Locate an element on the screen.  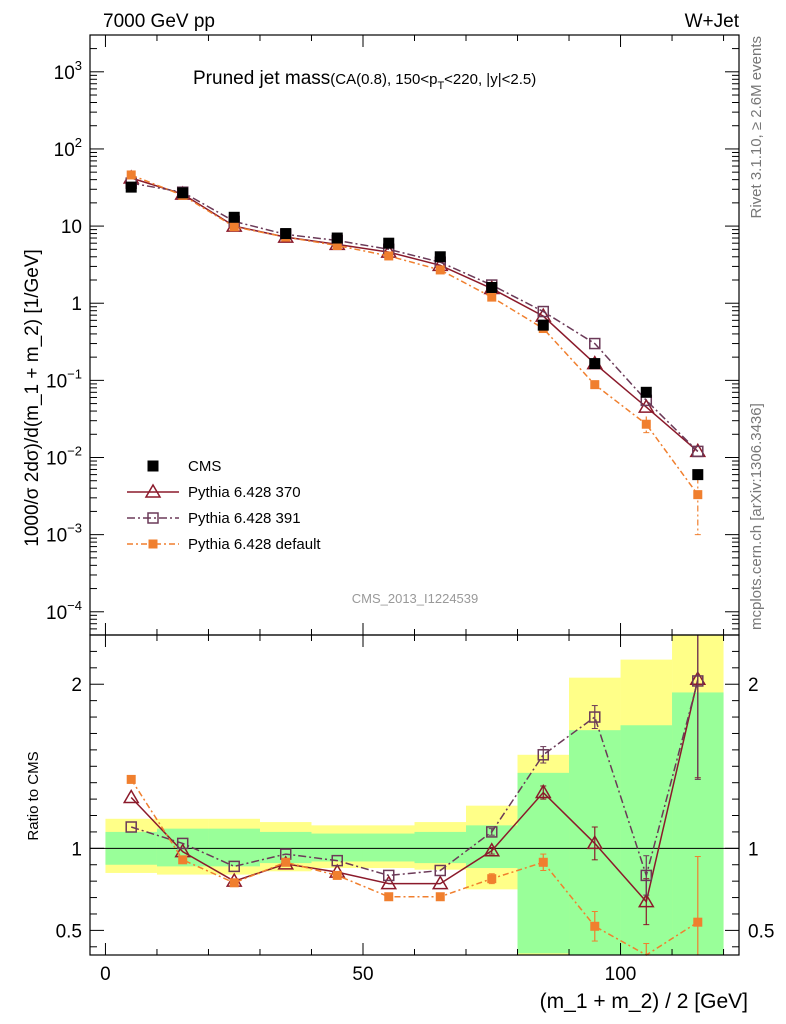
ratio-ylabel: Ratio to CMS is located at coordinates (33, 795).